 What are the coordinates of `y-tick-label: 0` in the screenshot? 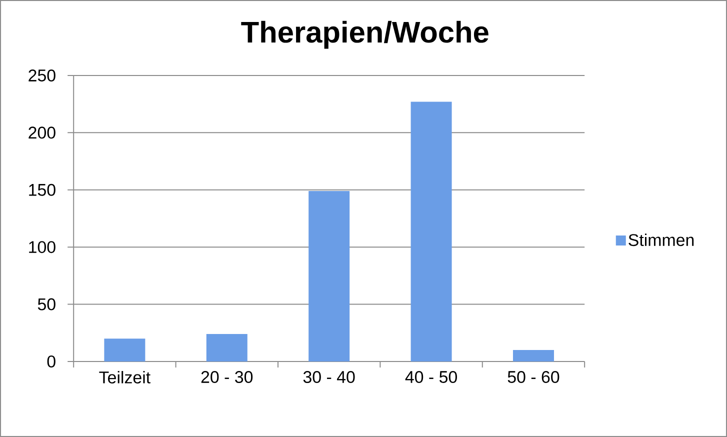 It's located at (51, 361).